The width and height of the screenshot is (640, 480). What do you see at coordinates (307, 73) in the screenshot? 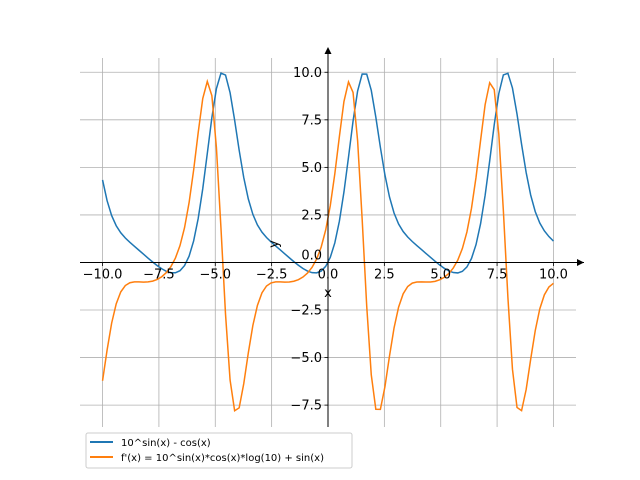
I see `y-tick-label: 10.0` at bounding box center [307, 73].